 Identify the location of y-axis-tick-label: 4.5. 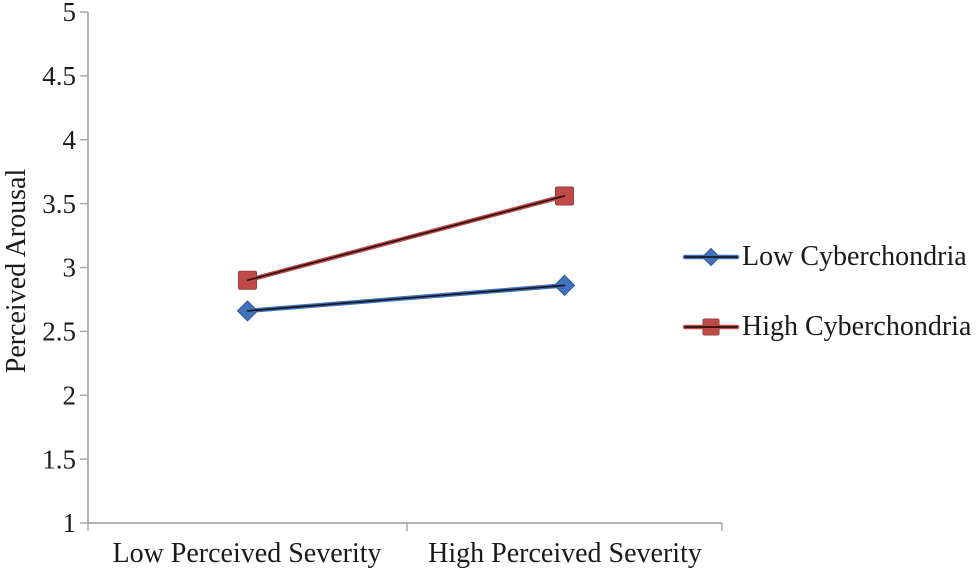
(59, 76).